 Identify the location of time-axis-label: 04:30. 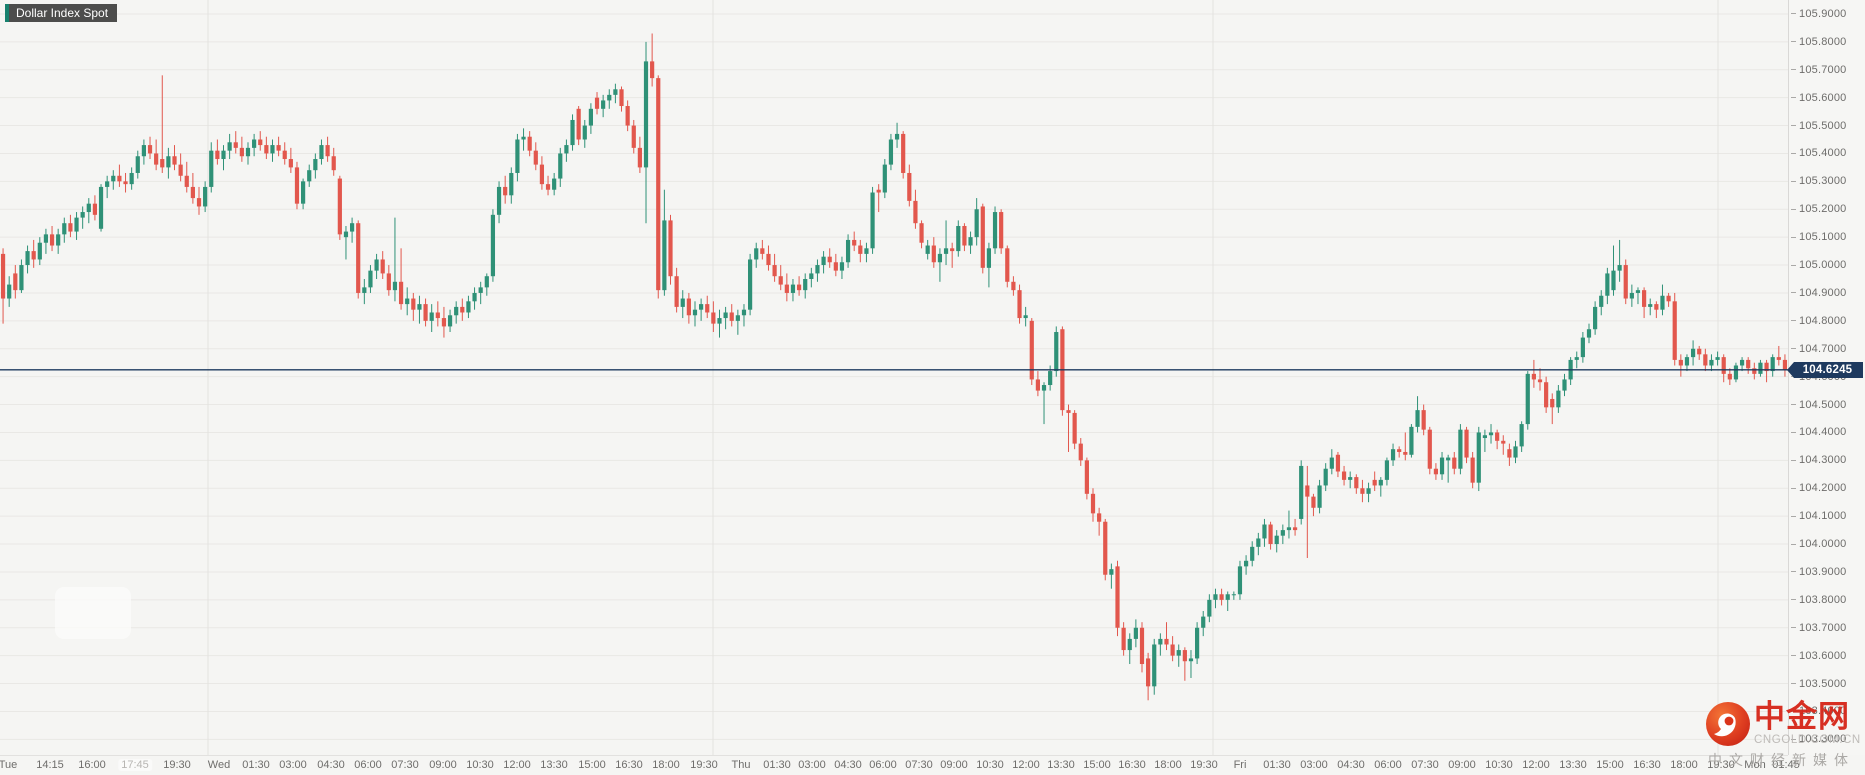
(331, 765).